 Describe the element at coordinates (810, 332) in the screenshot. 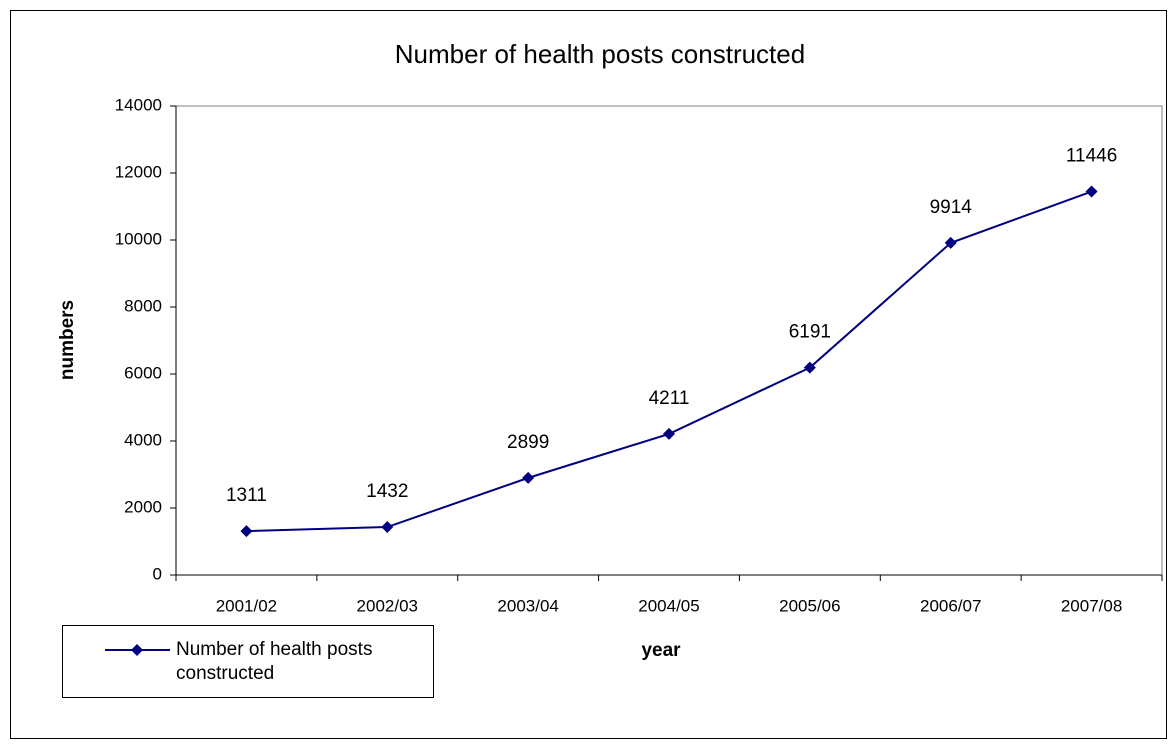

I see `data-label: 6191` at that location.